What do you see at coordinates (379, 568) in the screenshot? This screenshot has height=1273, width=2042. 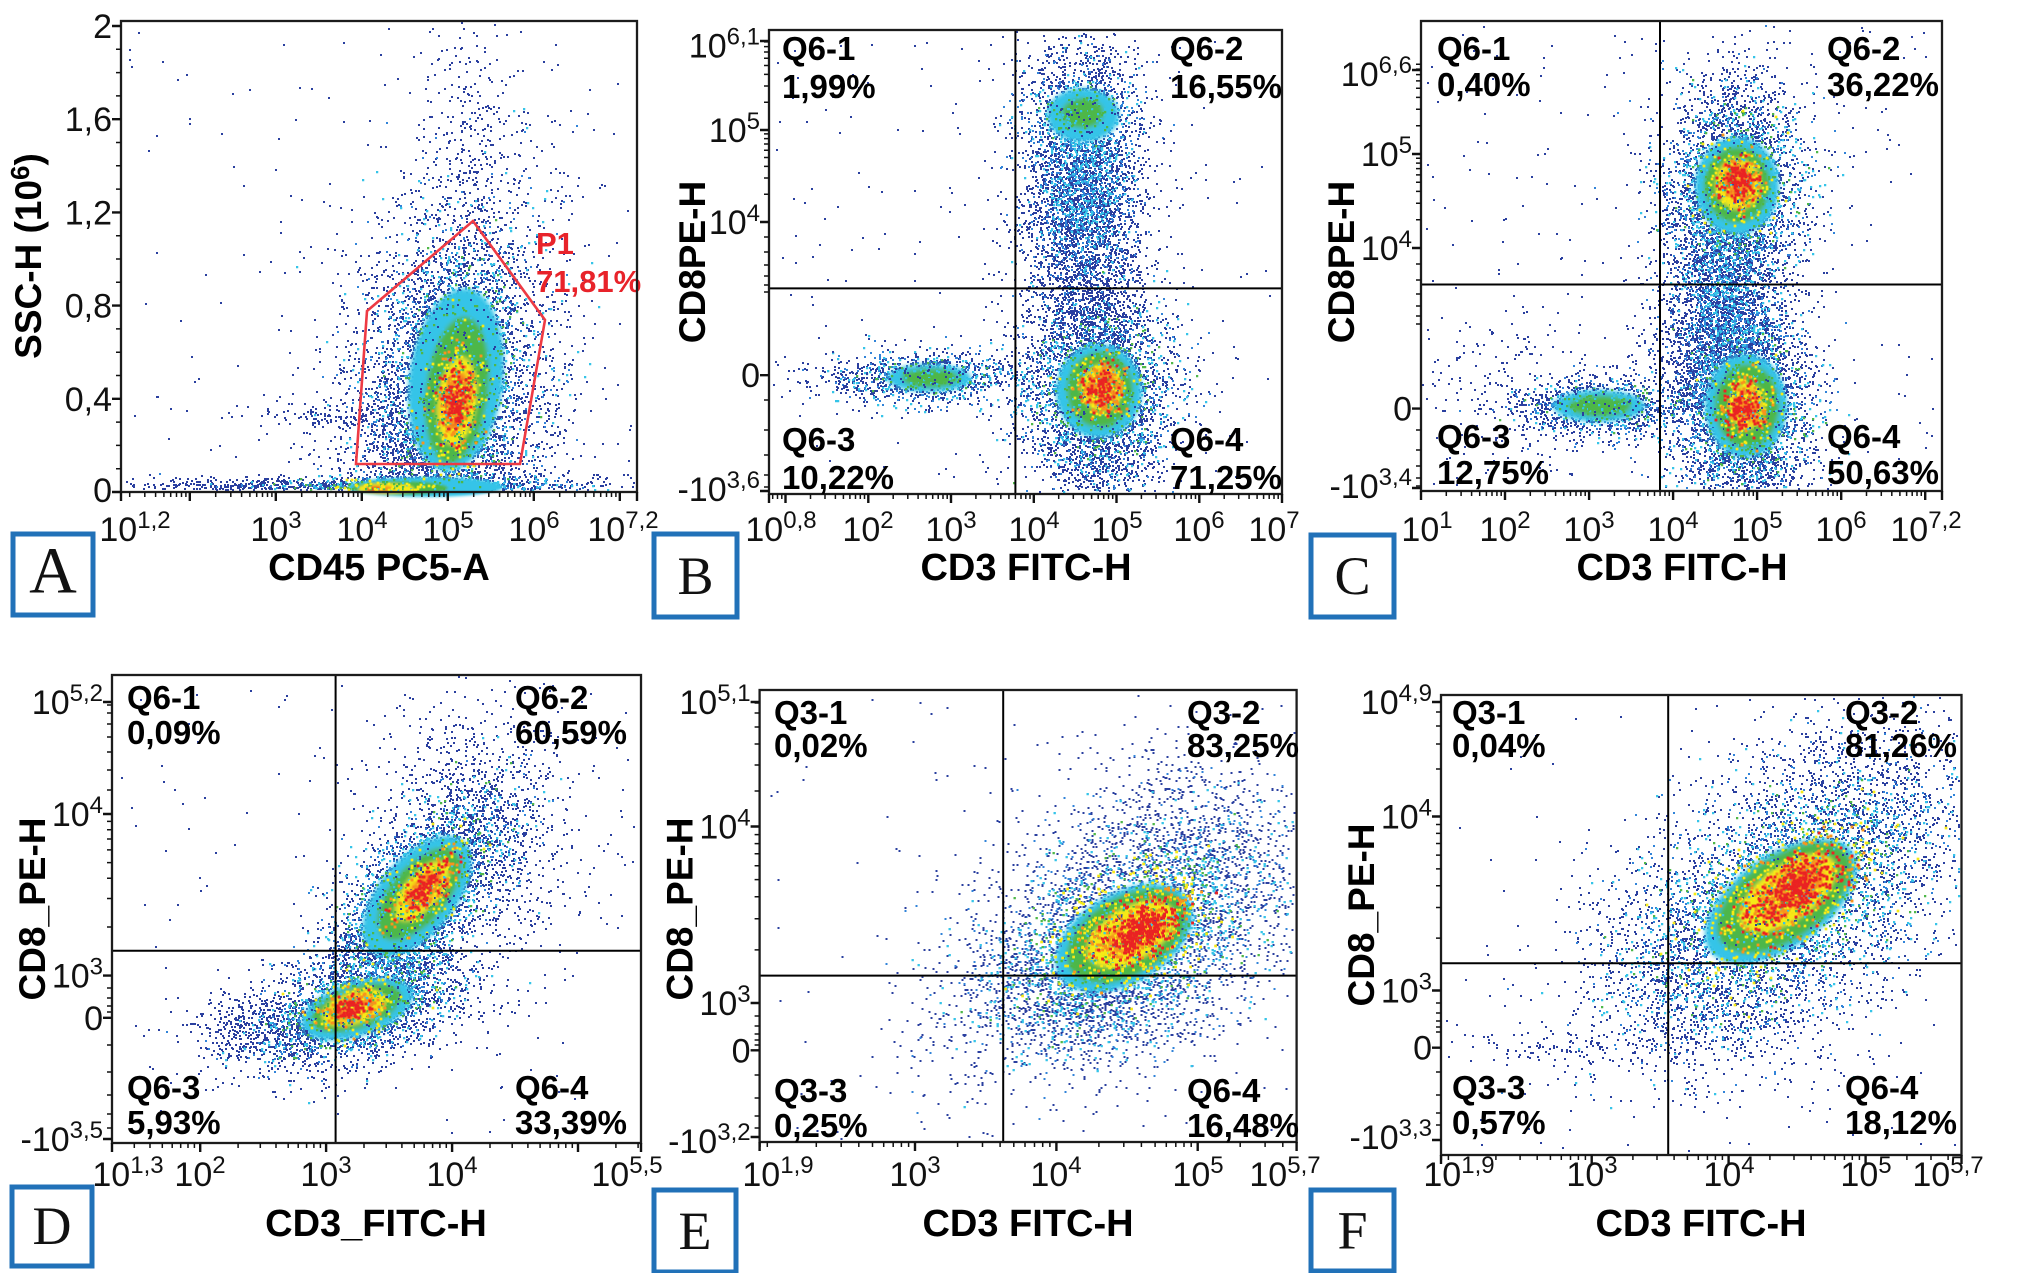 I see `svg-text: CD45 PC5-A` at bounding box center [379, 568].